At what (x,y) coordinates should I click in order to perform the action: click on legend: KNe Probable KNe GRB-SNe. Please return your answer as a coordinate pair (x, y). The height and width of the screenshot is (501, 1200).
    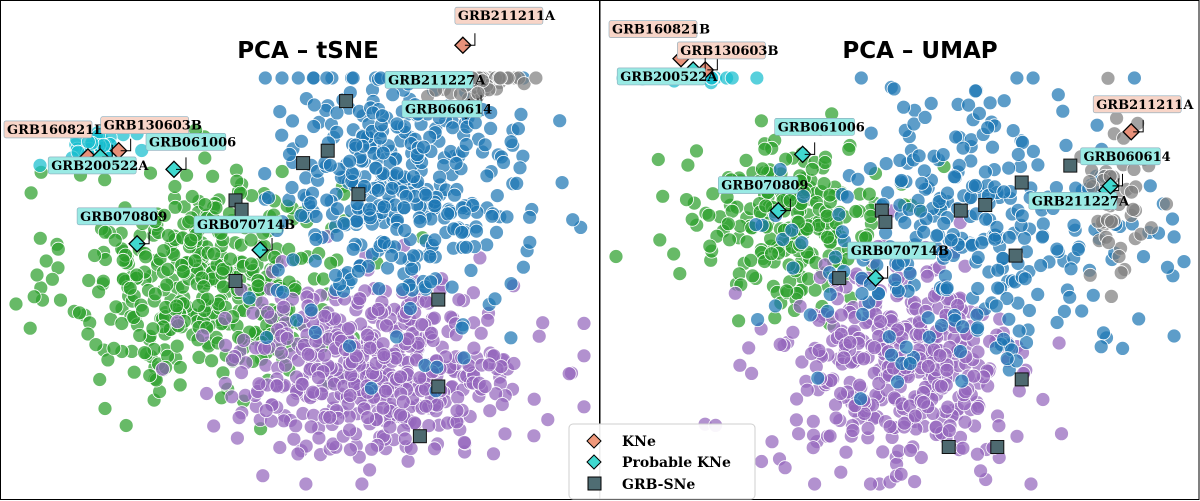
    Looking at the image, I should click on (662, 461).